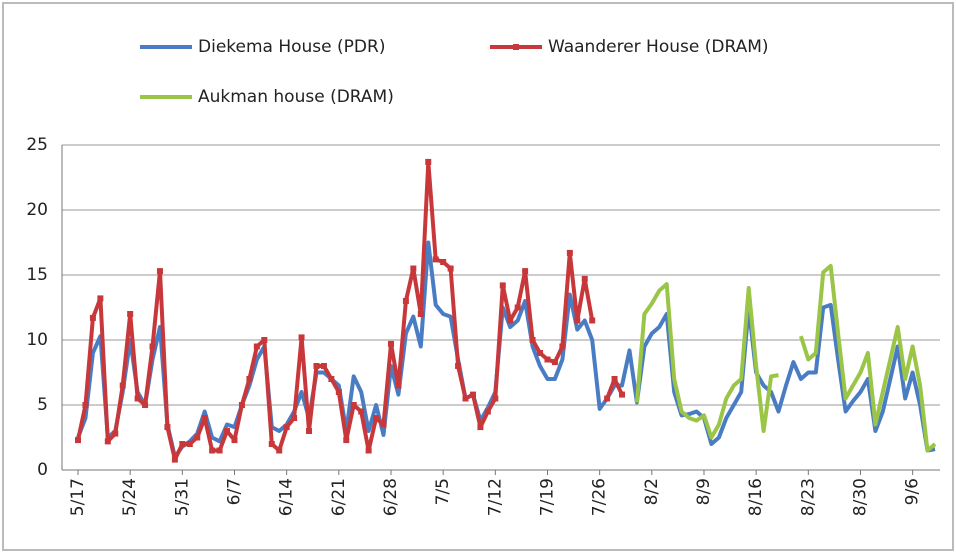 Image resolution: width=956 pixels, height=557 pixels. What do you see at coordinates (516, 47) in the screenshot?
I see `legend-marker` at bounding box center [516, 47].